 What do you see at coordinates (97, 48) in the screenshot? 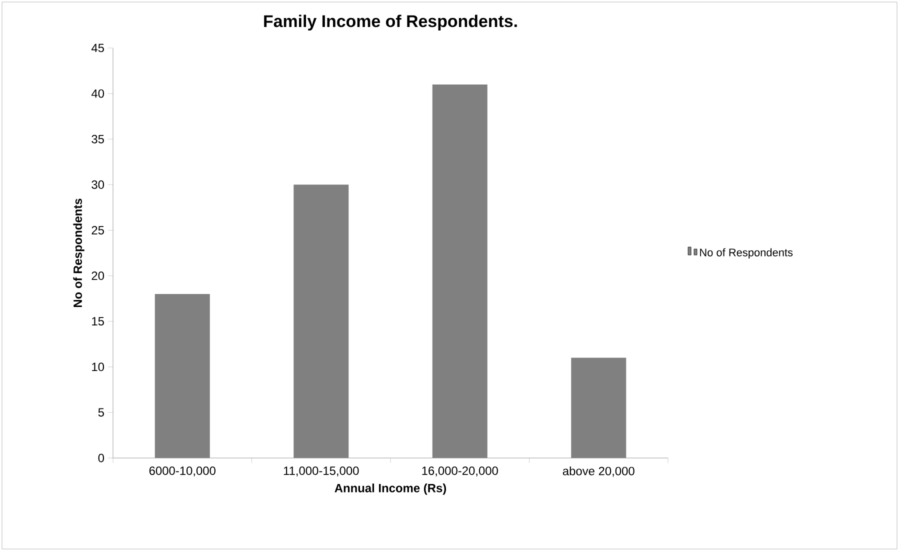
I see `y-tick-label: 45` at bounding box center [97, 48].